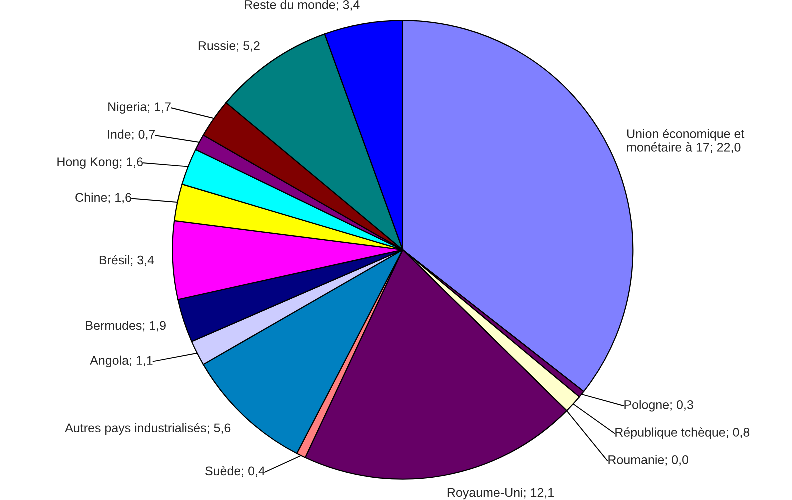 The image size is (792, 500). I want to click on slice-label: Chine; 1,6, so click(104, 198).